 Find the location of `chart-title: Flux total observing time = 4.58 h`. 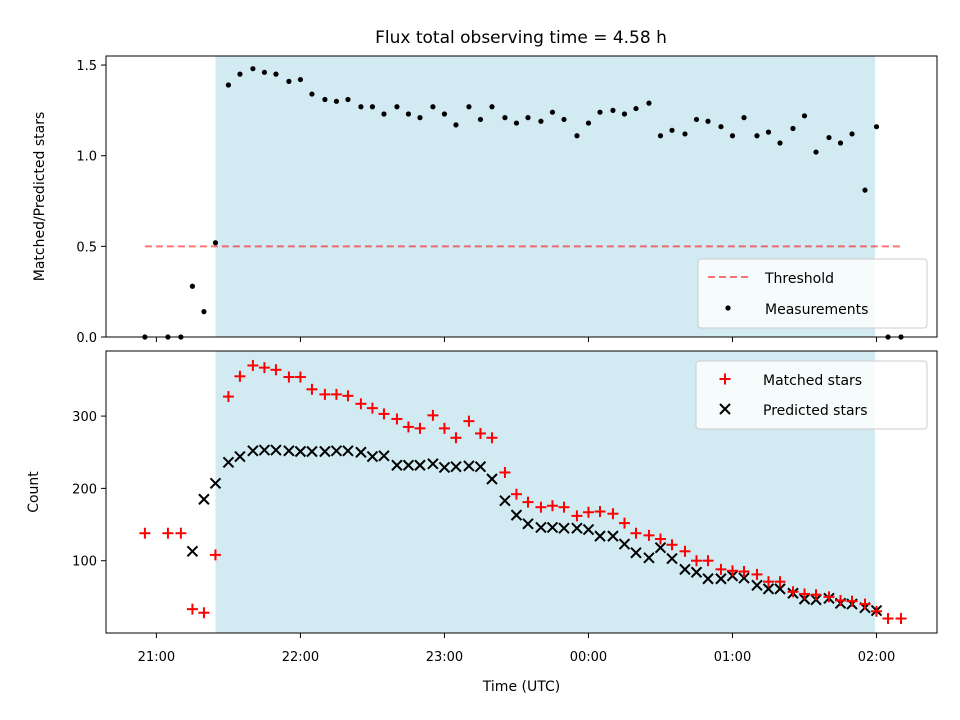

chart-title: Flux total observing time = 4.58 h is located at coordinates (521, 38).